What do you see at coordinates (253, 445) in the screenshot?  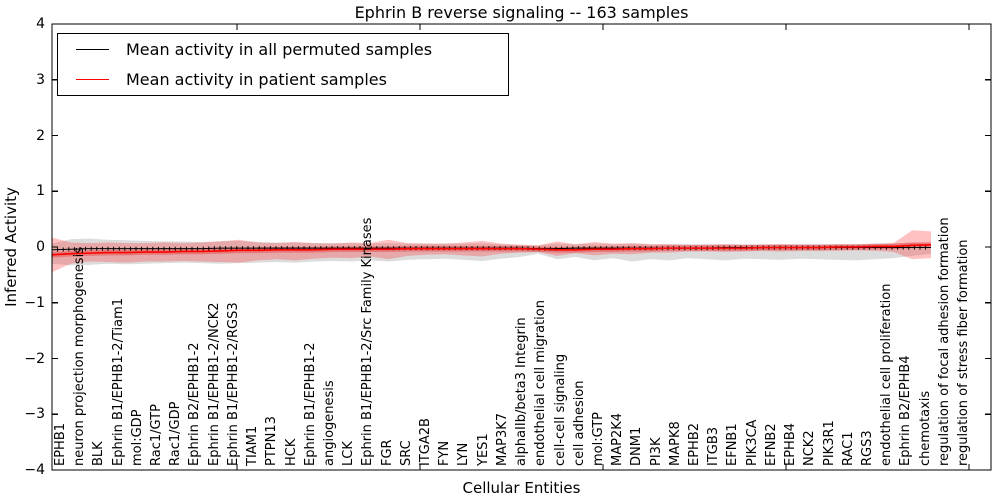 I see `x-entity-label: TIAM1` at bounding box center [253, 445].